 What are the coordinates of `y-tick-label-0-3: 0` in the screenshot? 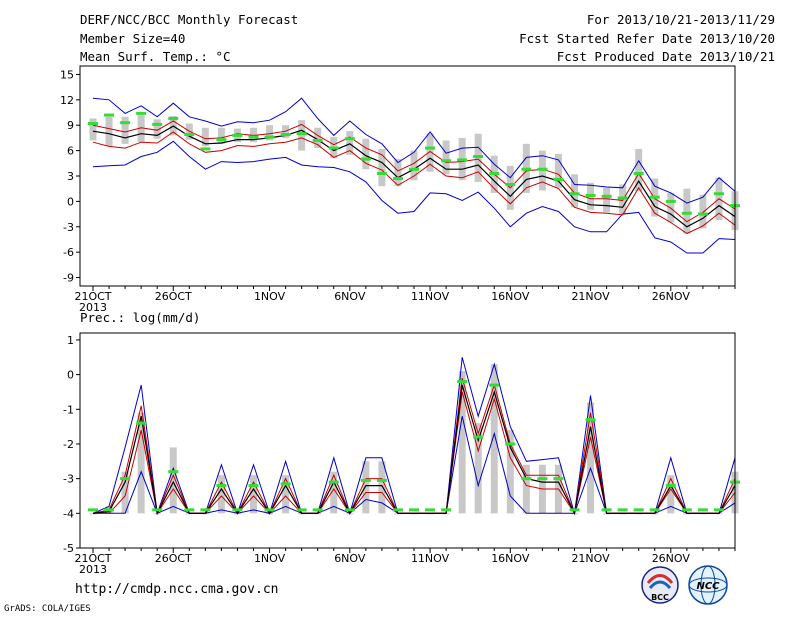 It's located at (70, 201).